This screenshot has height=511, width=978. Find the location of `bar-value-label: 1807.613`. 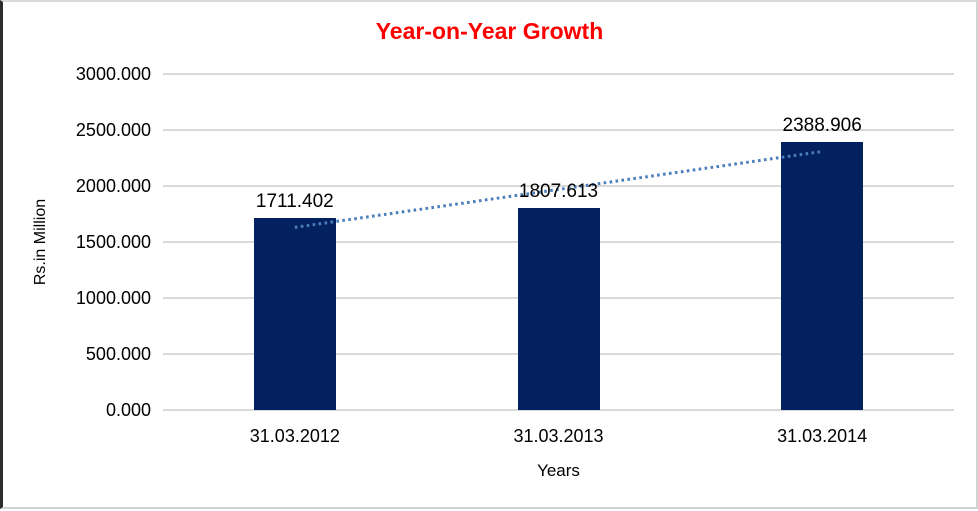

bar-value-label: 1807.613 is located at coordinates (558, 191).